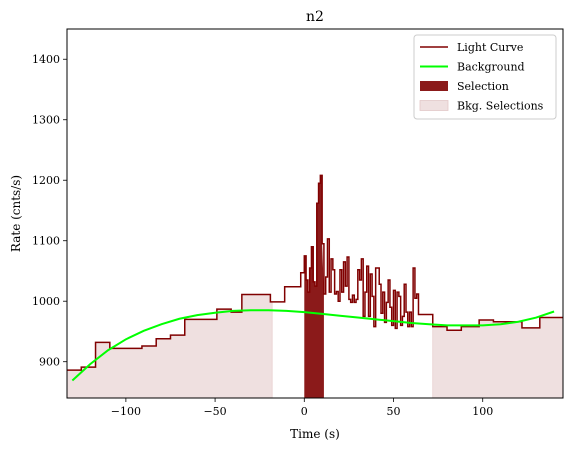 Image resolution: width=576 pixels, height=450 pixels. I want to click on x-tick-label: 50, so click(394, 411).